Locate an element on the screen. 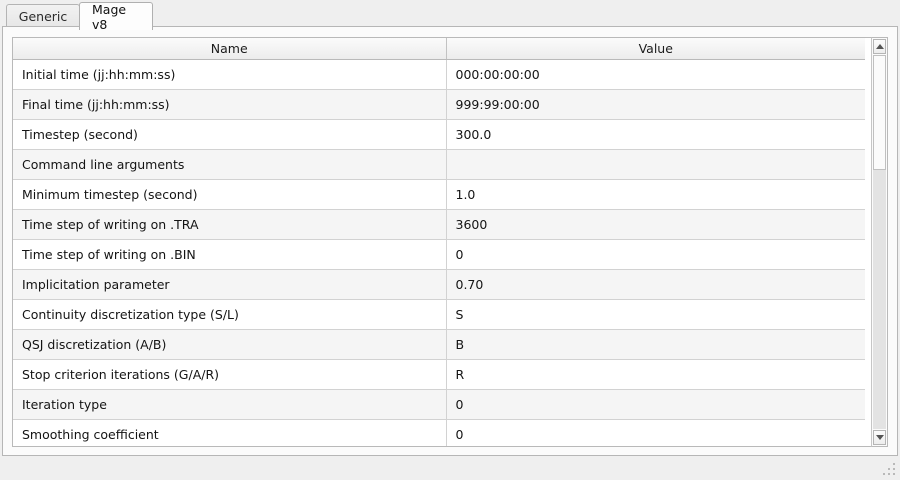  table-row: Minimum timestep (second) 1.0 is located at coordinates (439, 194).